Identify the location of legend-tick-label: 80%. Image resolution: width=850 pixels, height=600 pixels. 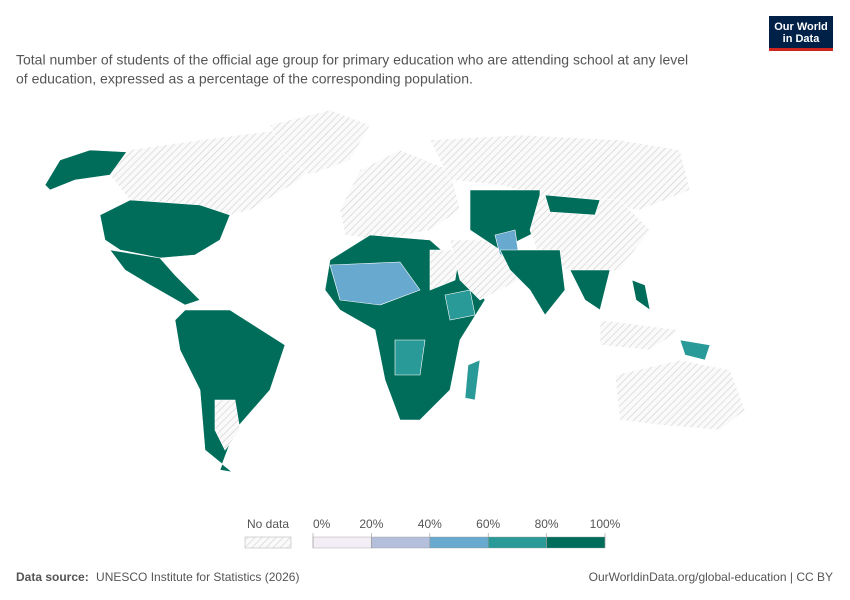
(547, 524).